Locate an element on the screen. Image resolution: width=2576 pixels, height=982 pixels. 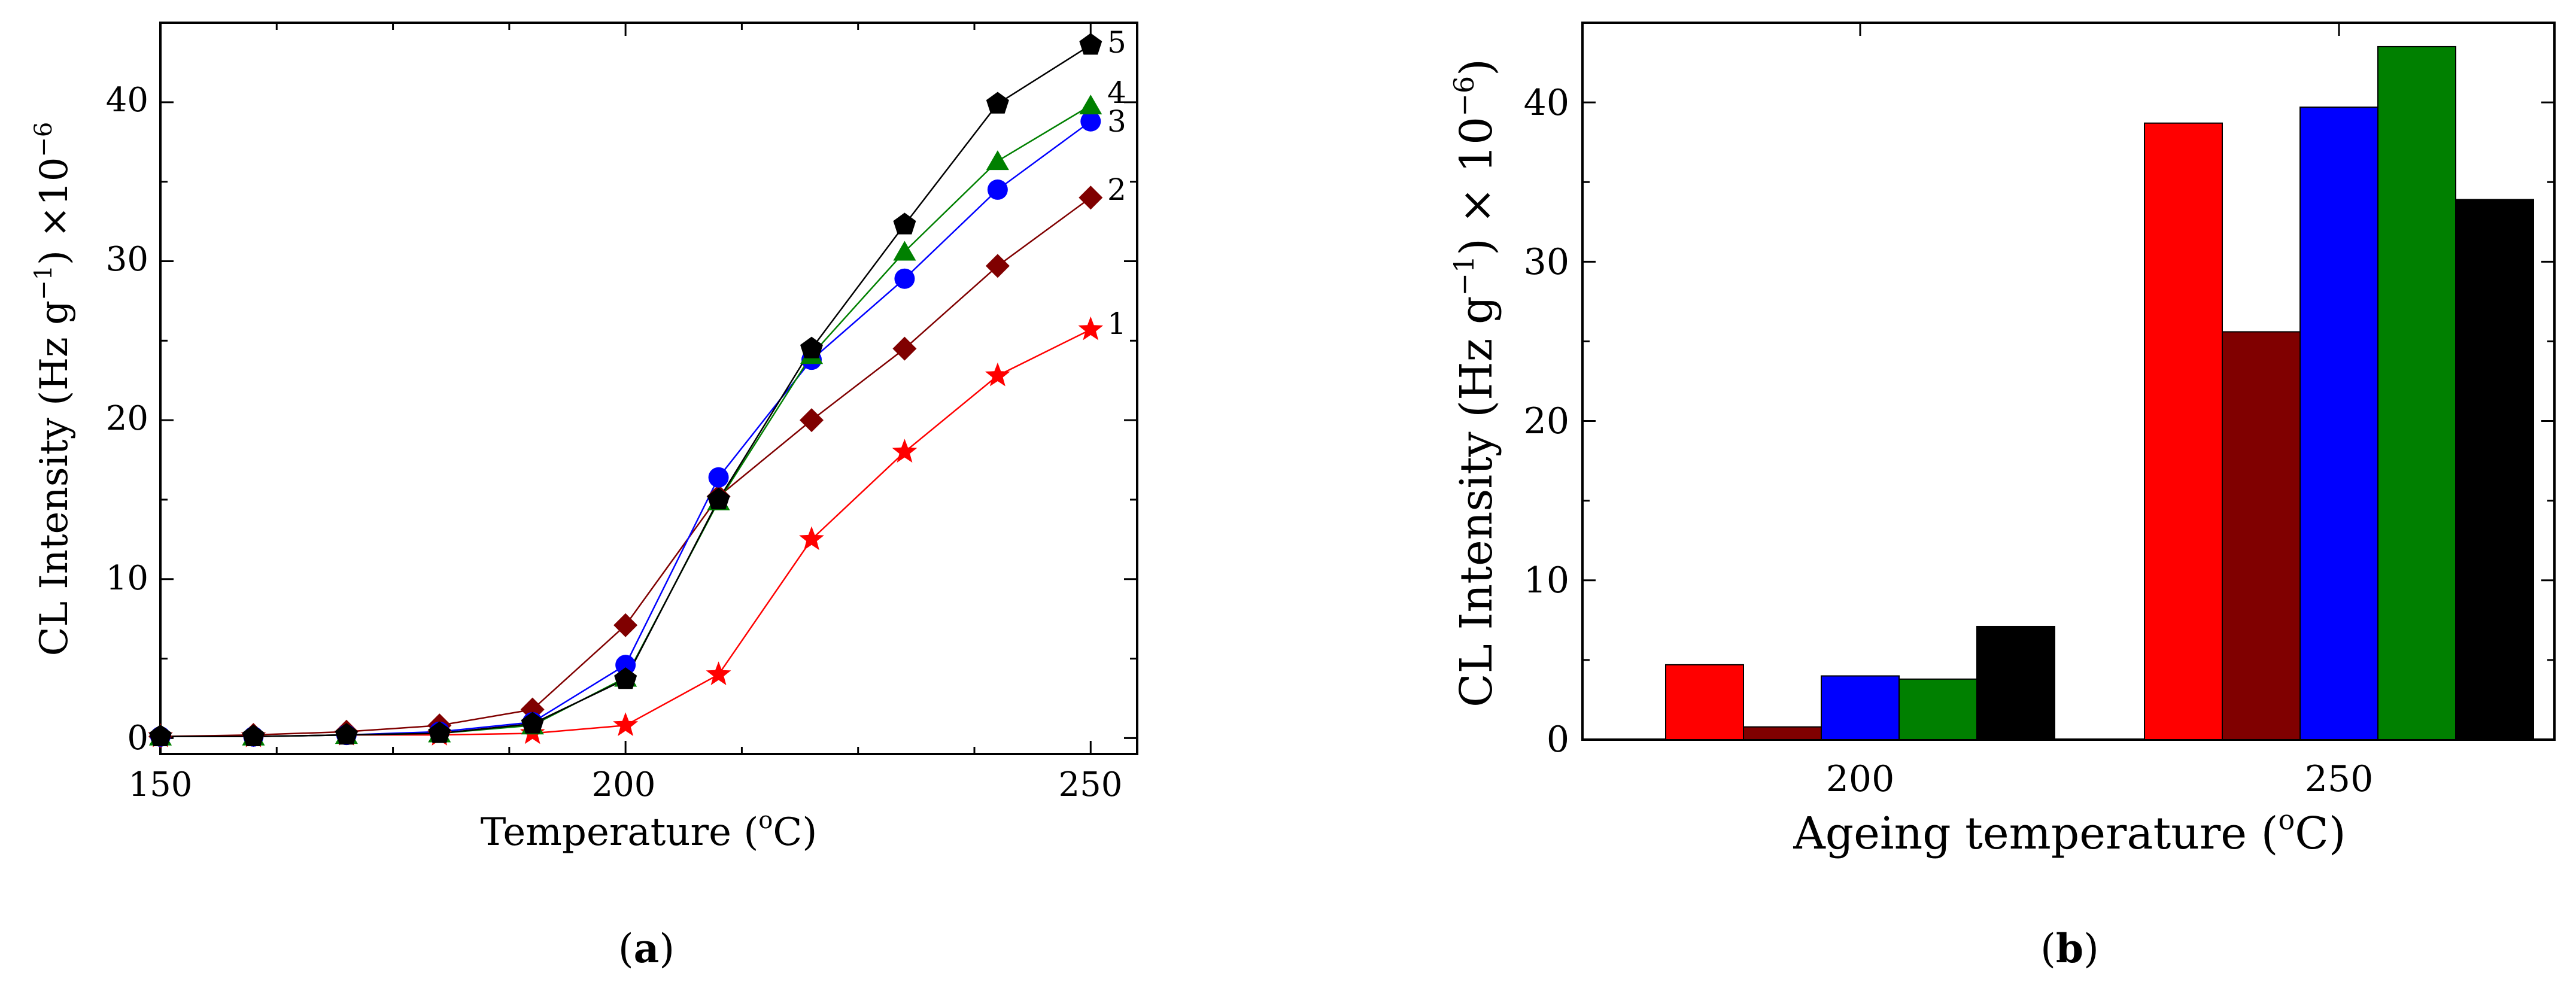
panel-b-xtick-200: 200 is located at coordinates (1860, 779).